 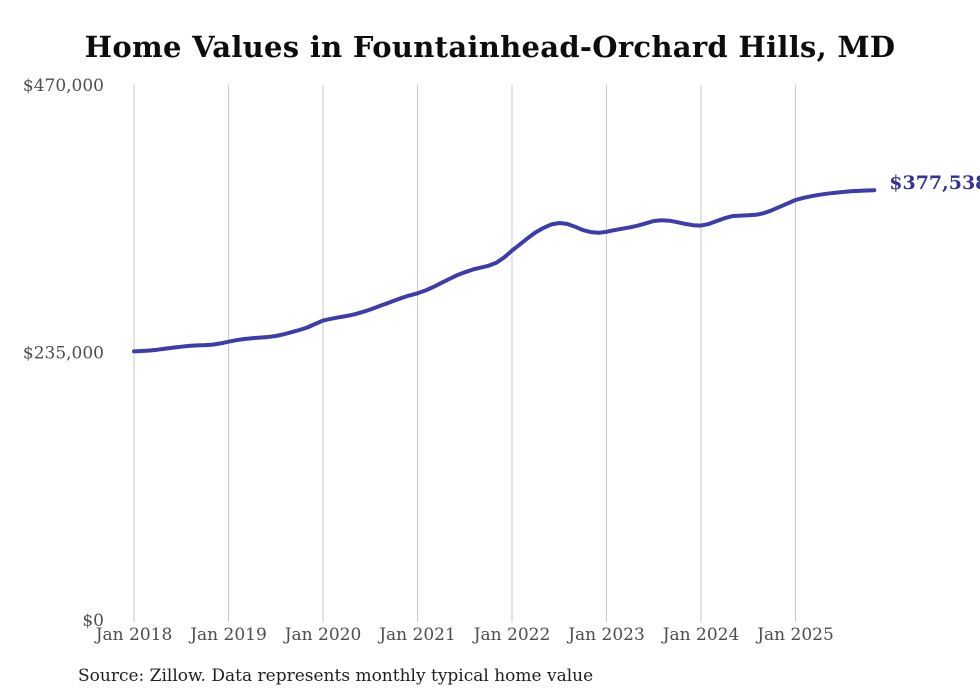 What do you see at coordinates (133, 635) in the screenshot?
I see `x-tick-label: Jan 2018` at bounding box center [133, 635].